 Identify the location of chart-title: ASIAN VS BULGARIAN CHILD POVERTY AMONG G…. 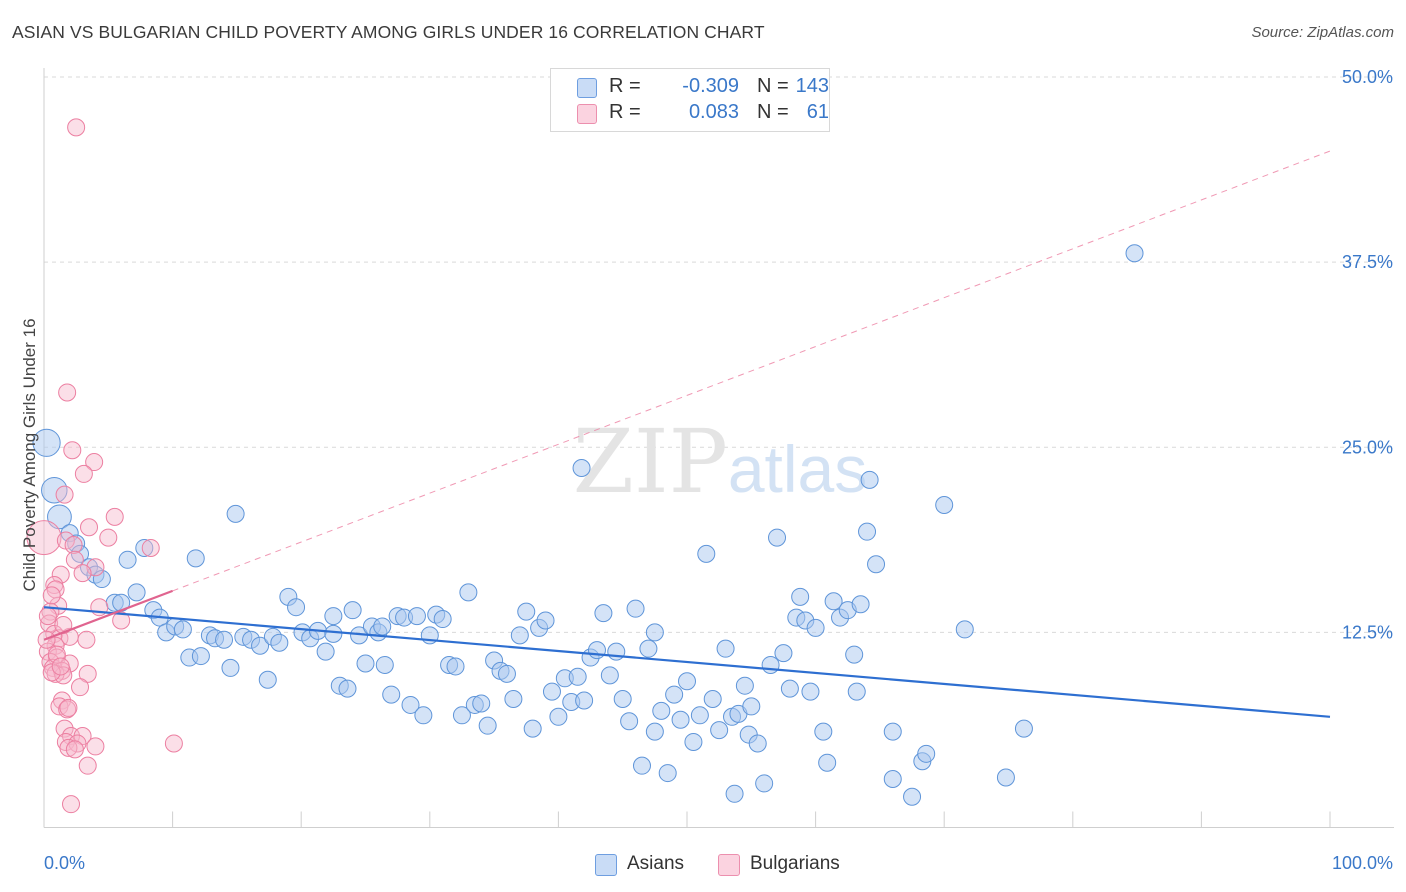
(388, 32).